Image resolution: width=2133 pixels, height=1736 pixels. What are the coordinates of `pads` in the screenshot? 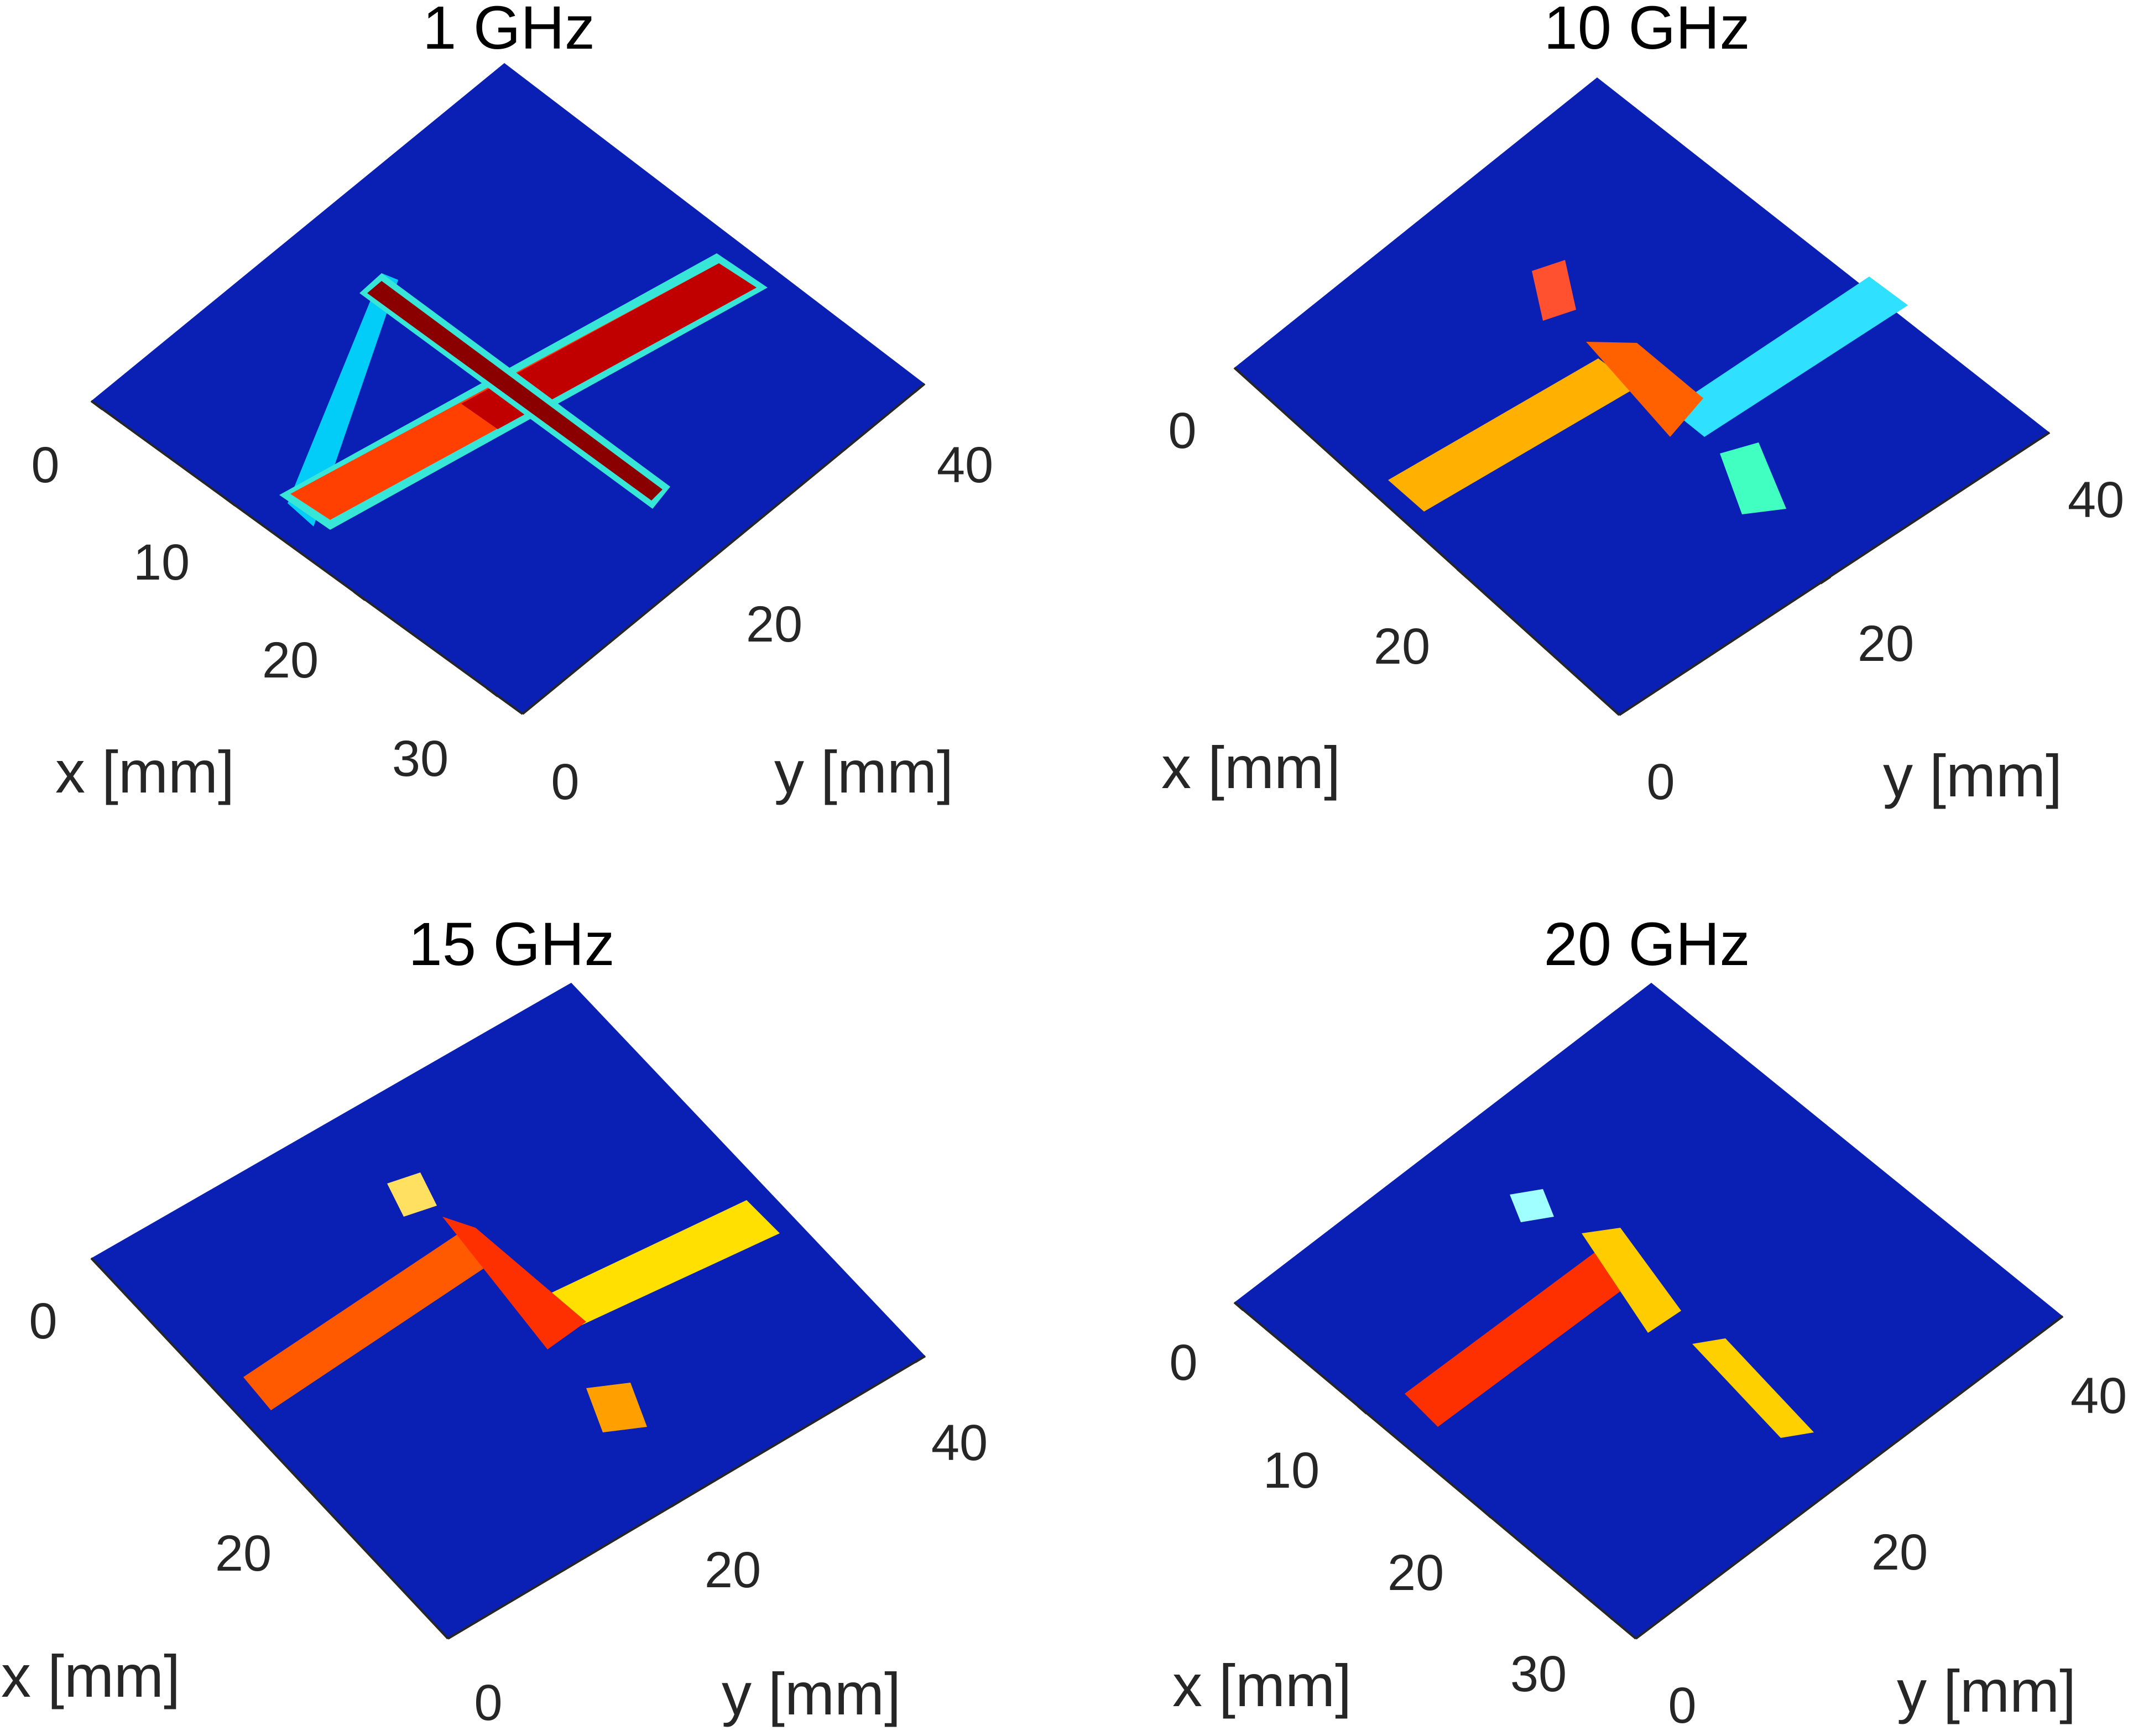 It's located at (1753, 1388).